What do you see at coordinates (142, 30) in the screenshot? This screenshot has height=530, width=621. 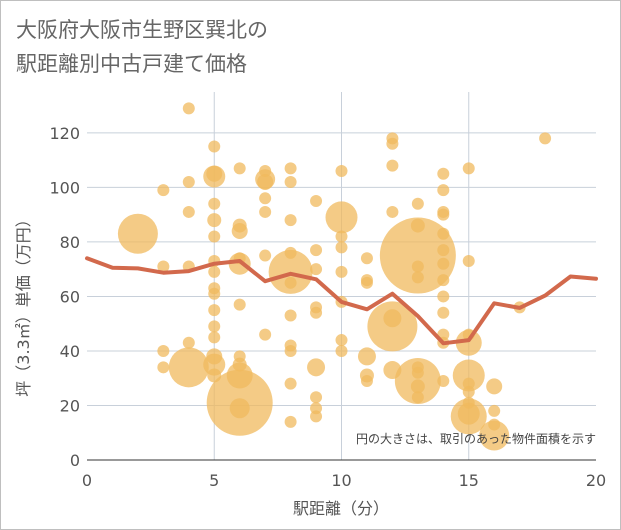 I see `chart-title-line-1: 大阪府大阪市生野区巽北の` at bounding box center [142, 30].